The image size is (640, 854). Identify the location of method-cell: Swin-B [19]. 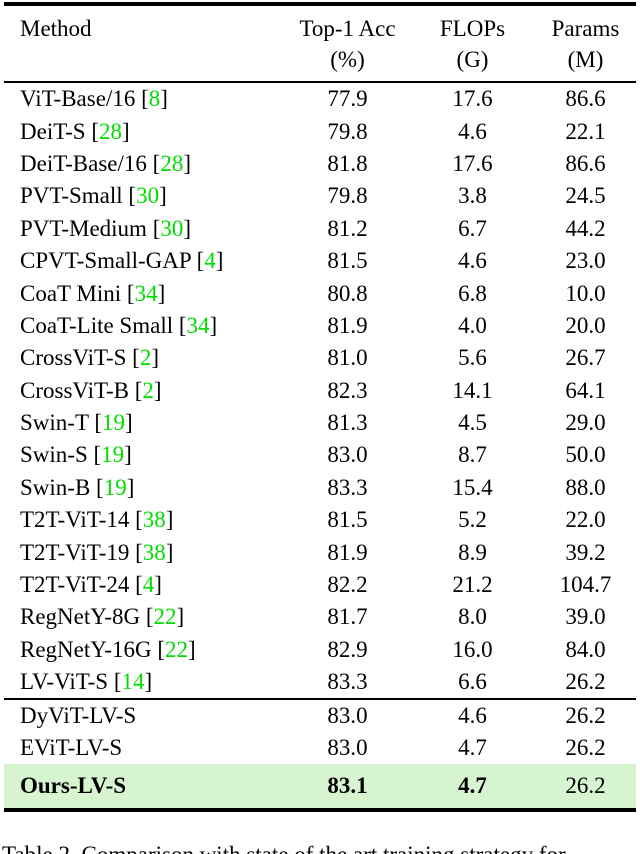
(77, 487).